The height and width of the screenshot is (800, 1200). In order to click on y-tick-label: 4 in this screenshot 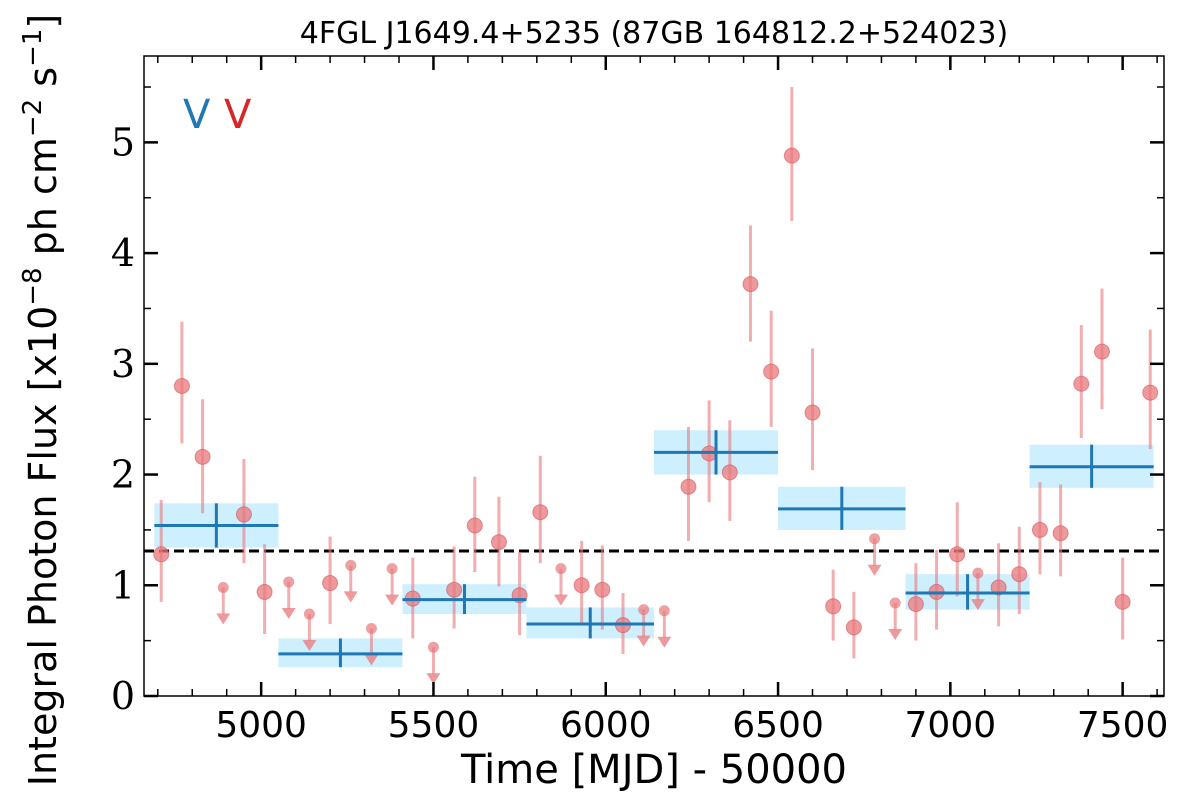, I will do `click(123, 253)`.